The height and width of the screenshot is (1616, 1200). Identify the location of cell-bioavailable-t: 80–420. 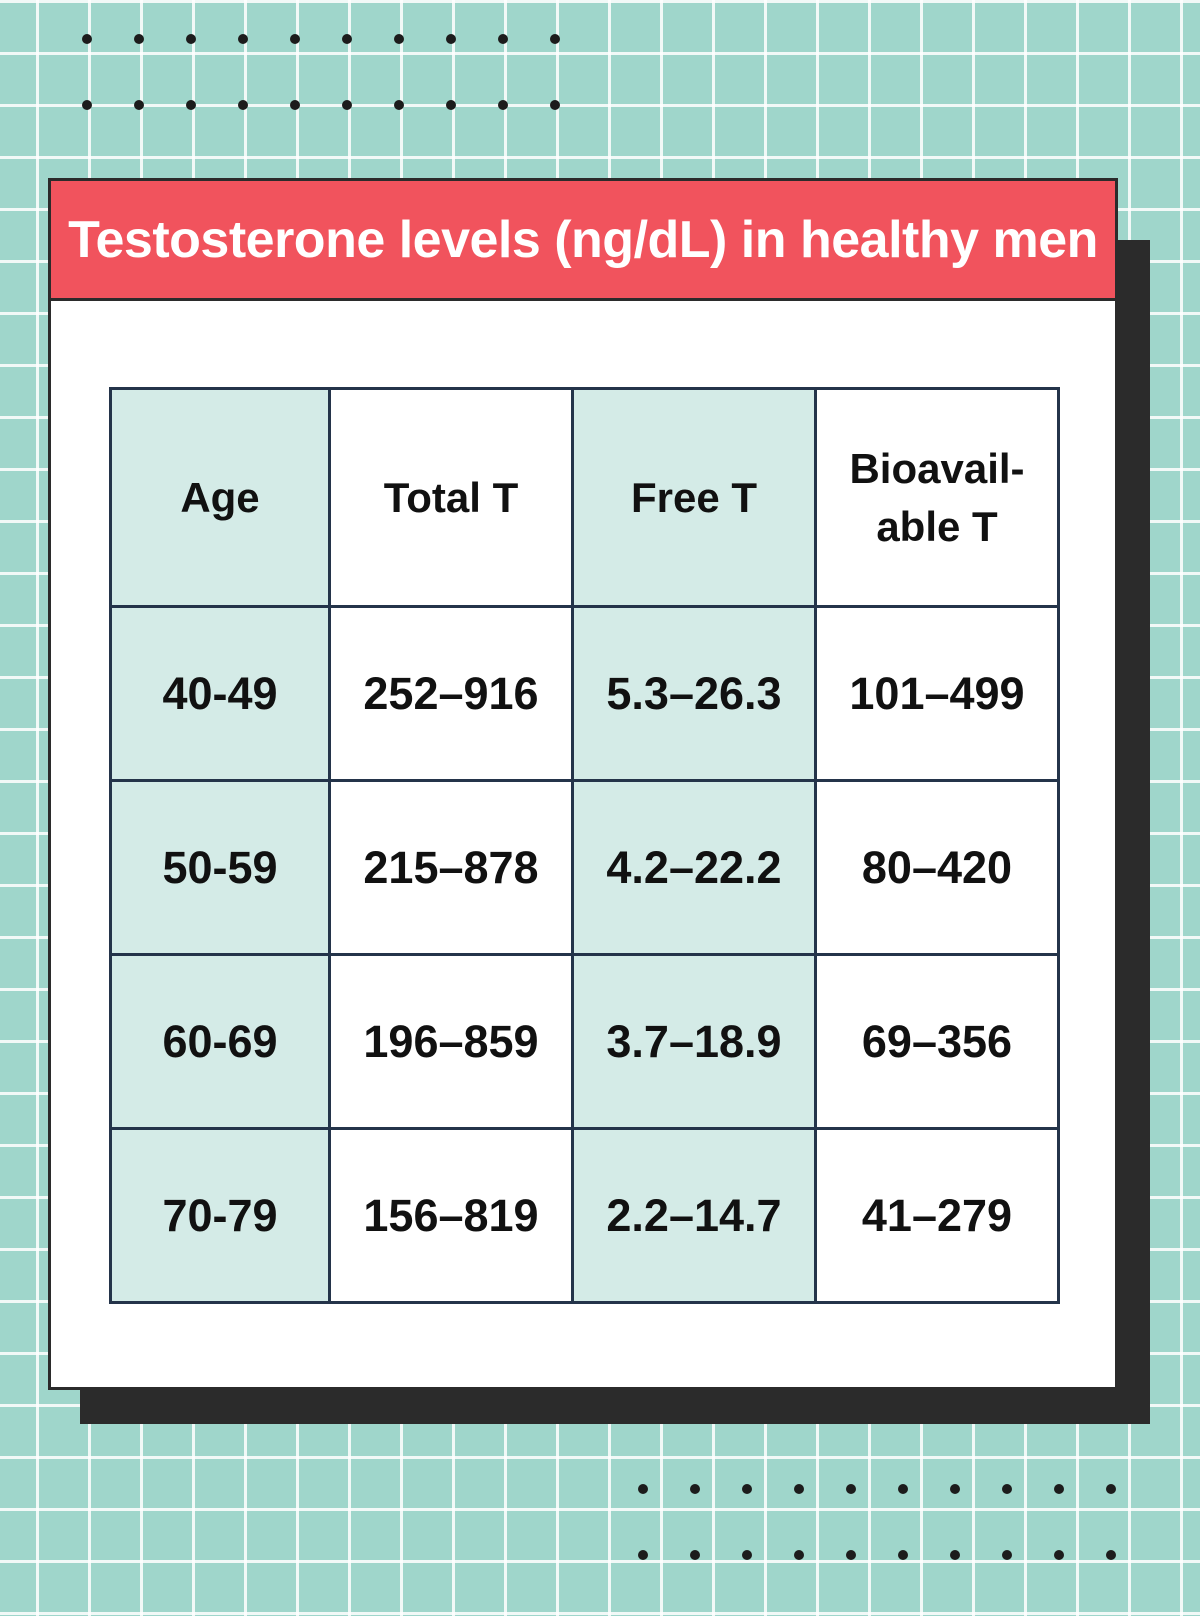
(937, 867).